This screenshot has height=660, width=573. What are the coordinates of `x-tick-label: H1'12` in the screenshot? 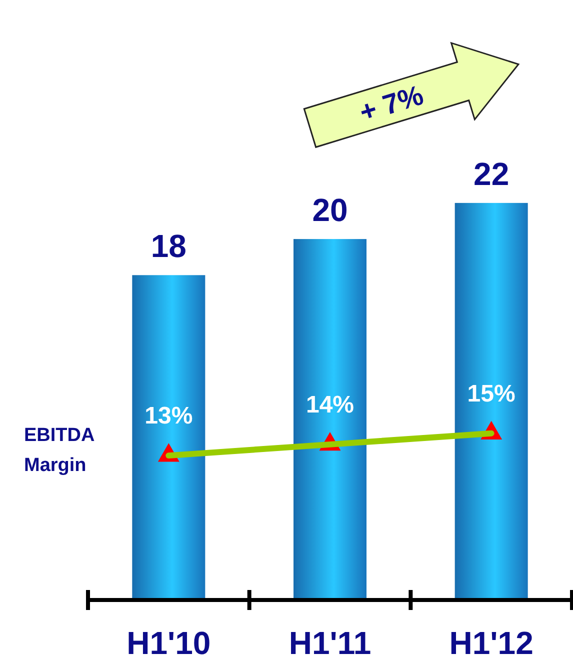 It's located at (491, 642).